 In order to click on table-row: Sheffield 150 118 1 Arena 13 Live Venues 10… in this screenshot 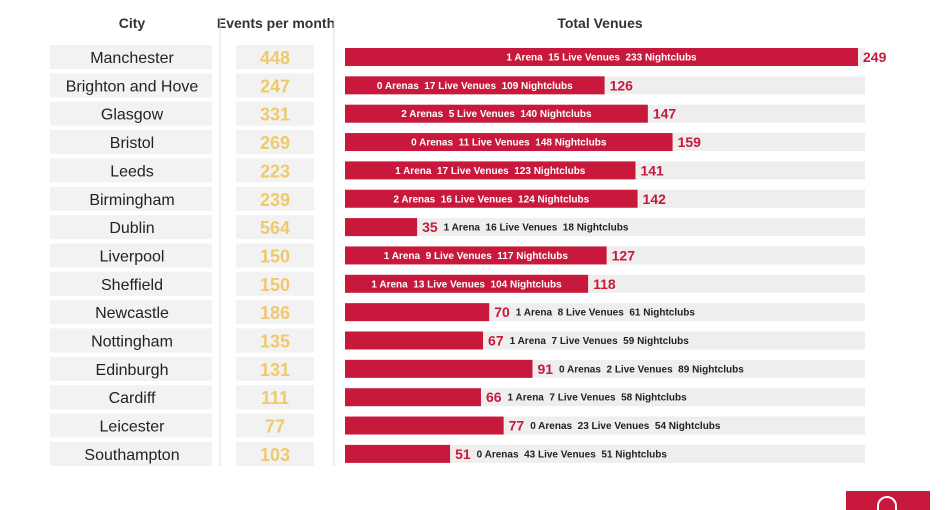, I will do `click(457, 283)`.